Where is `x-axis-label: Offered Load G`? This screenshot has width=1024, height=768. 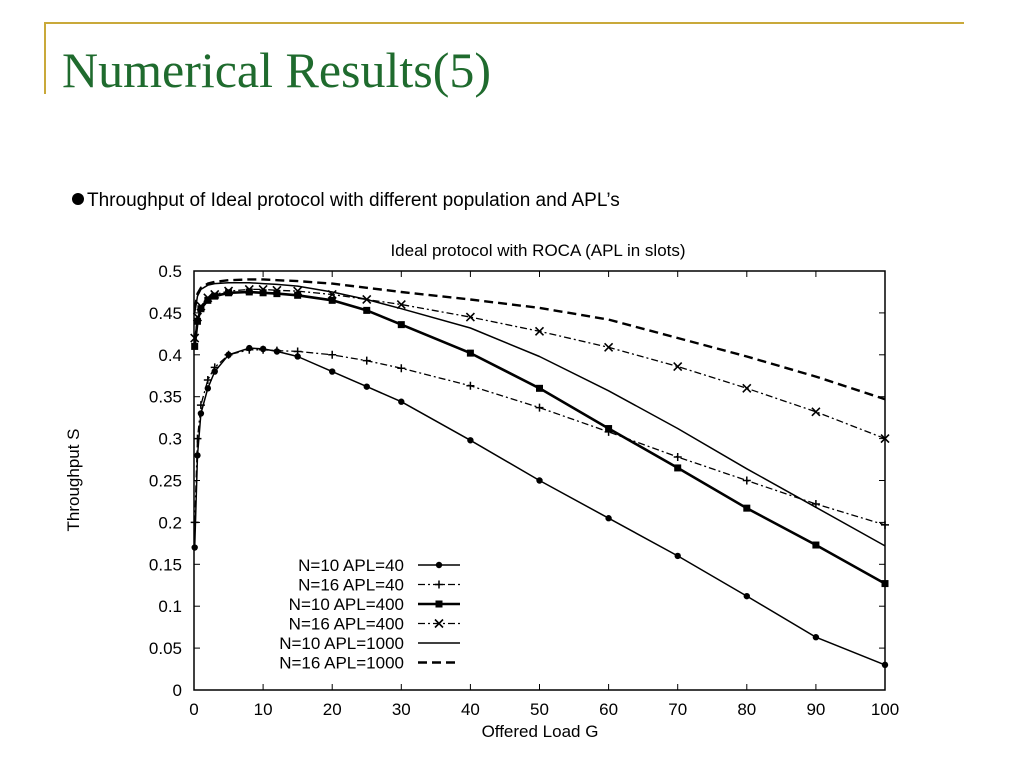 x-axis-label: Offered Load G is located at coordinates (540, 731).